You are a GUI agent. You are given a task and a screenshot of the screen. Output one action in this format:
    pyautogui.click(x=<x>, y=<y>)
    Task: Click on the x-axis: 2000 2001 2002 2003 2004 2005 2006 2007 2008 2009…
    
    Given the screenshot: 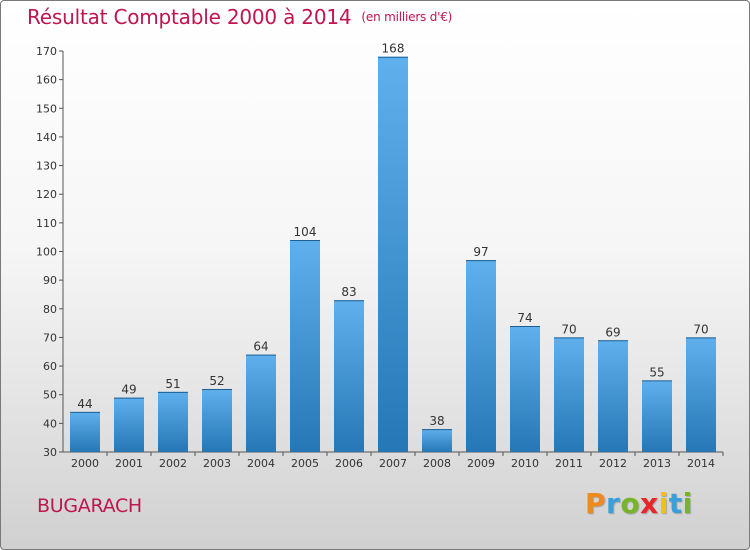 What is the action you would take?
    pyautogui.click(x=393, y=460)
    